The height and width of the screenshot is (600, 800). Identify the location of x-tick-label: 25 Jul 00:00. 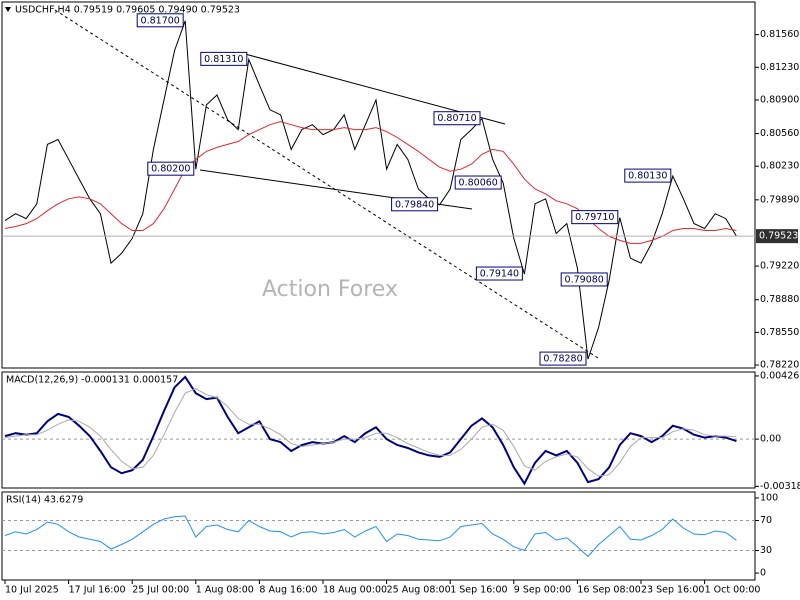
(160, 590).